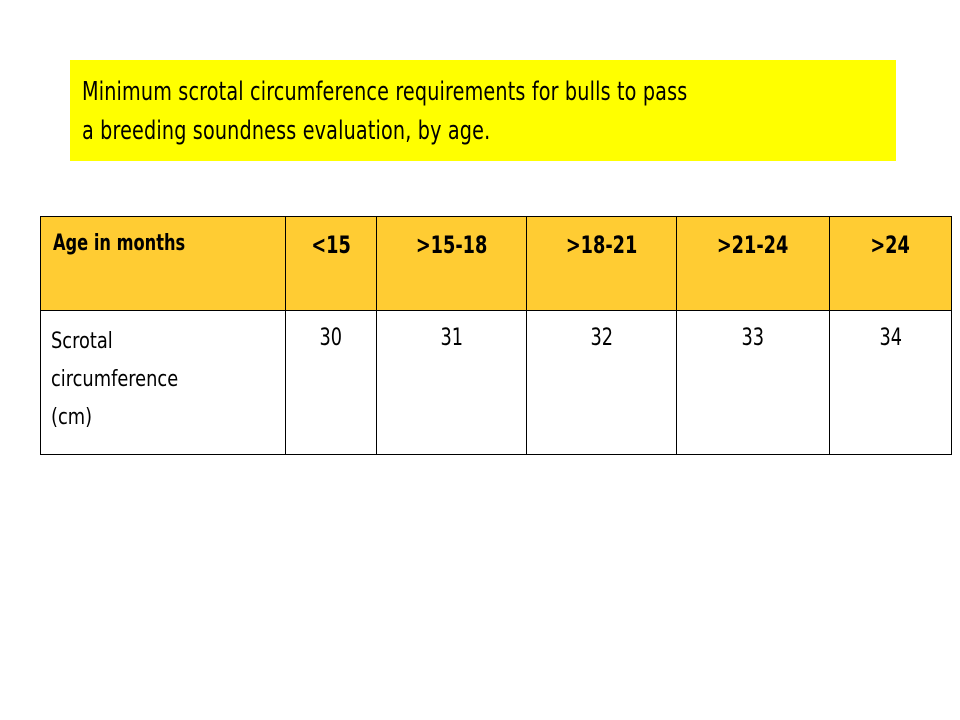 This screenshot has height=720, width=960. I want to click on header-age-in-months: Age in months, so click(163, 263).